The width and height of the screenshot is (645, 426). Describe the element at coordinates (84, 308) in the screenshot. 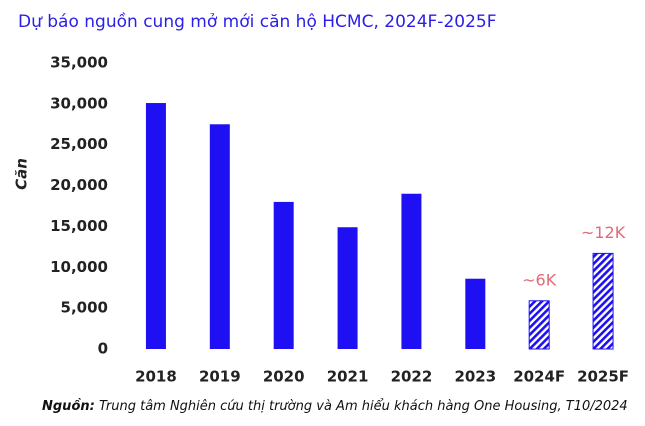

I see `y-tick-label: 5,000` at that location.